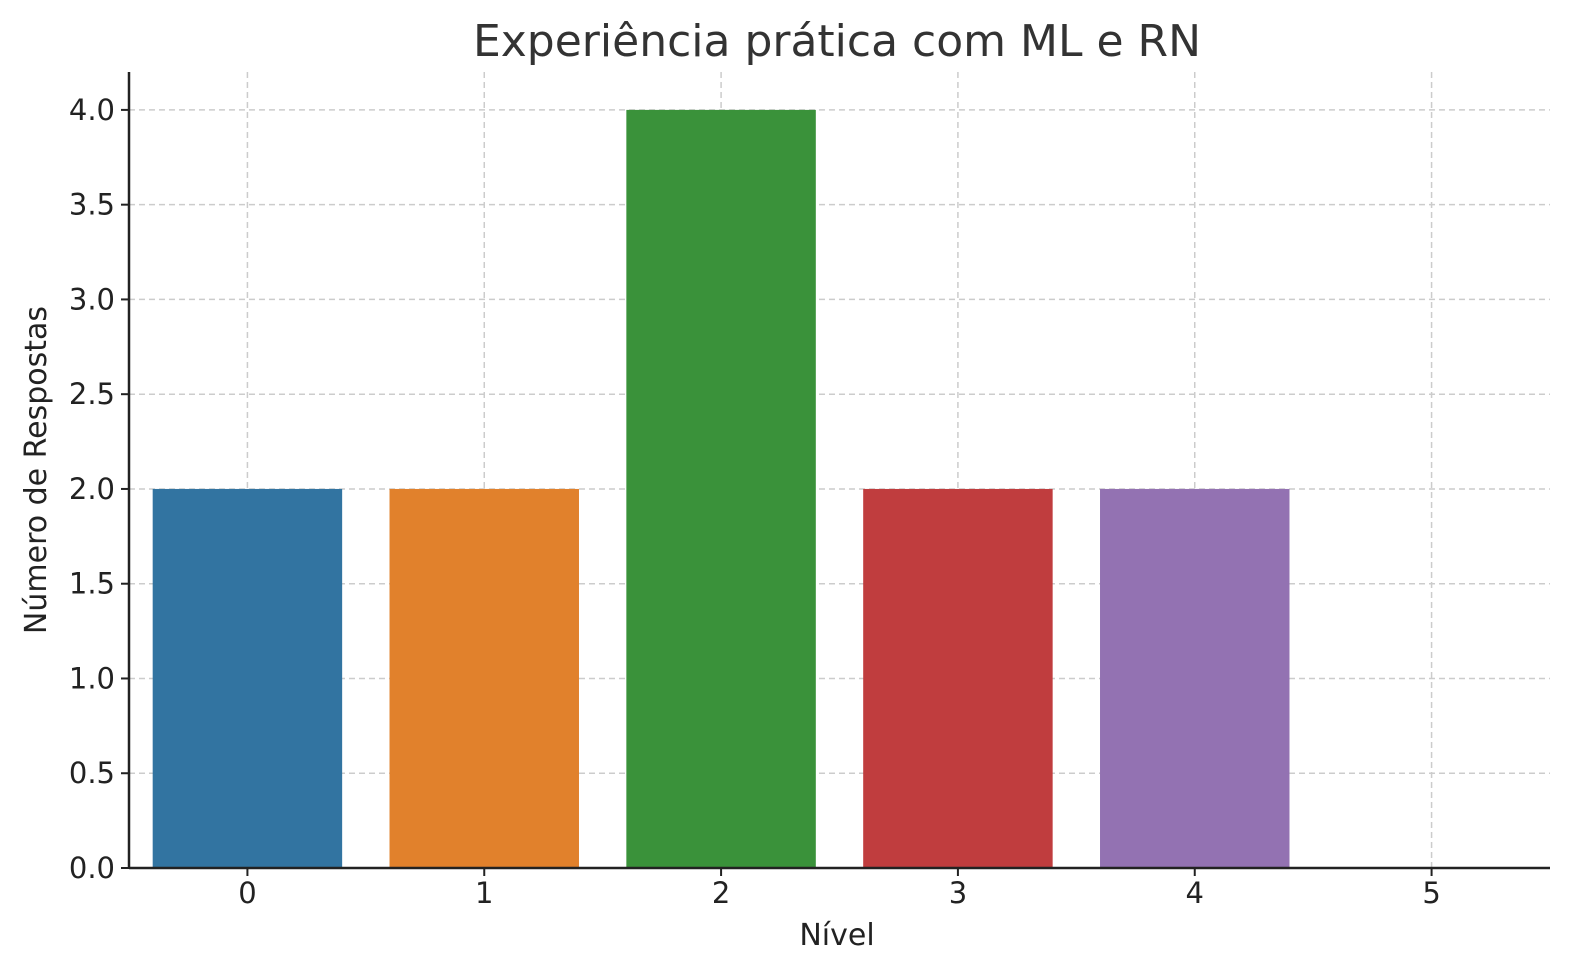  Describe the element at coordinates (958, 893) in the screenshot. I see `x-tick-label: 3` at that location.